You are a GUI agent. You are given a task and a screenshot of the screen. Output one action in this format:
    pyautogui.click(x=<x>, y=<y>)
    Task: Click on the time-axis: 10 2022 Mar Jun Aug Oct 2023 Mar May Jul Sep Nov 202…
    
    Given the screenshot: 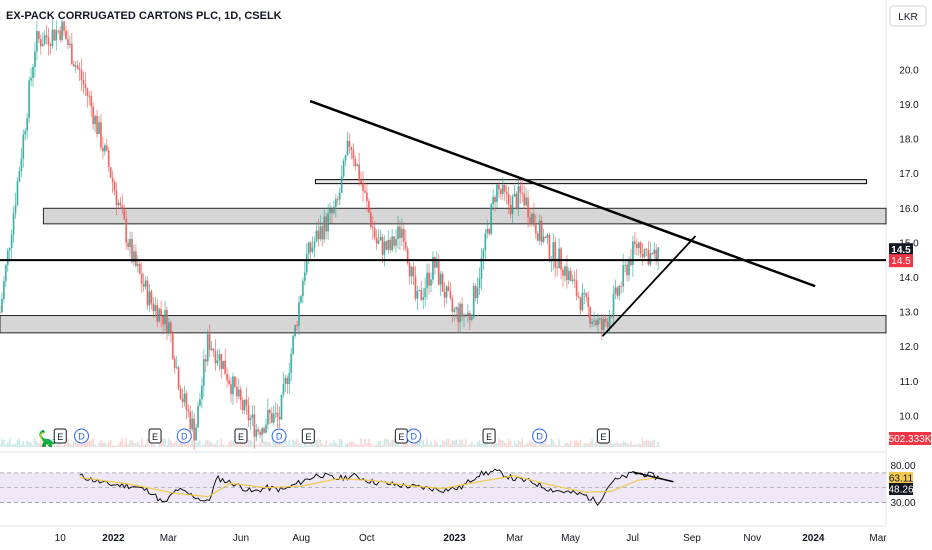 What is the action you would take?
    pyautogui.click(x=471, y=538)
    